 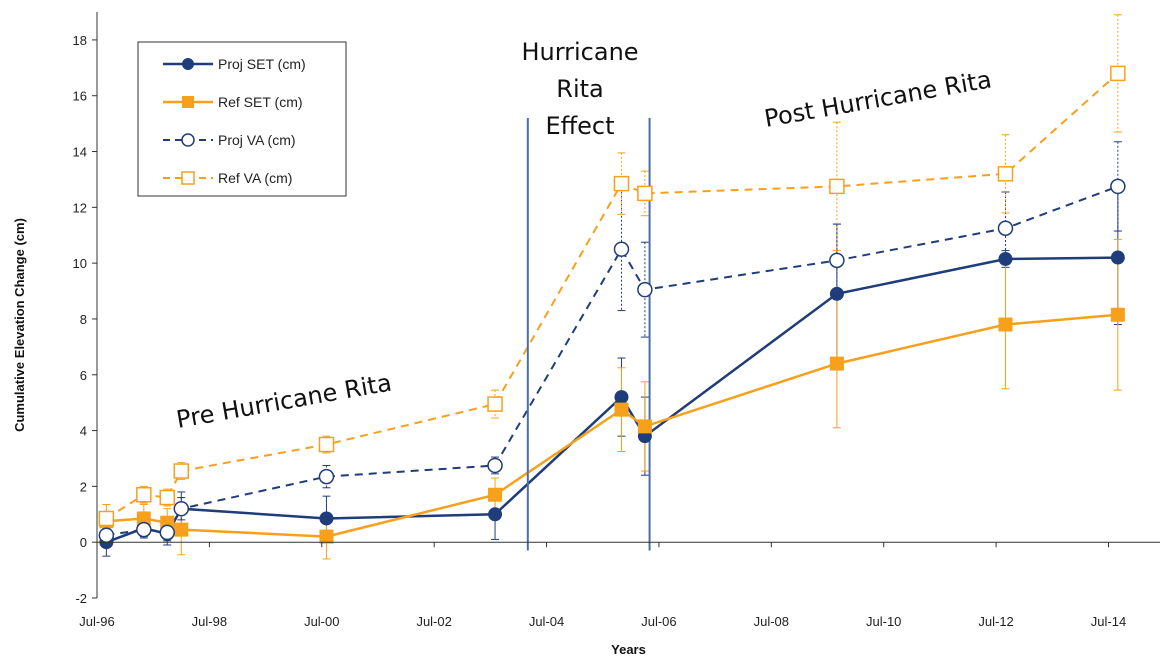 What do you see at coordinates (877, 99) in the screenshot?
I see `annotation-post: Post Hurricane Rita` at bounding box center [877, 99].